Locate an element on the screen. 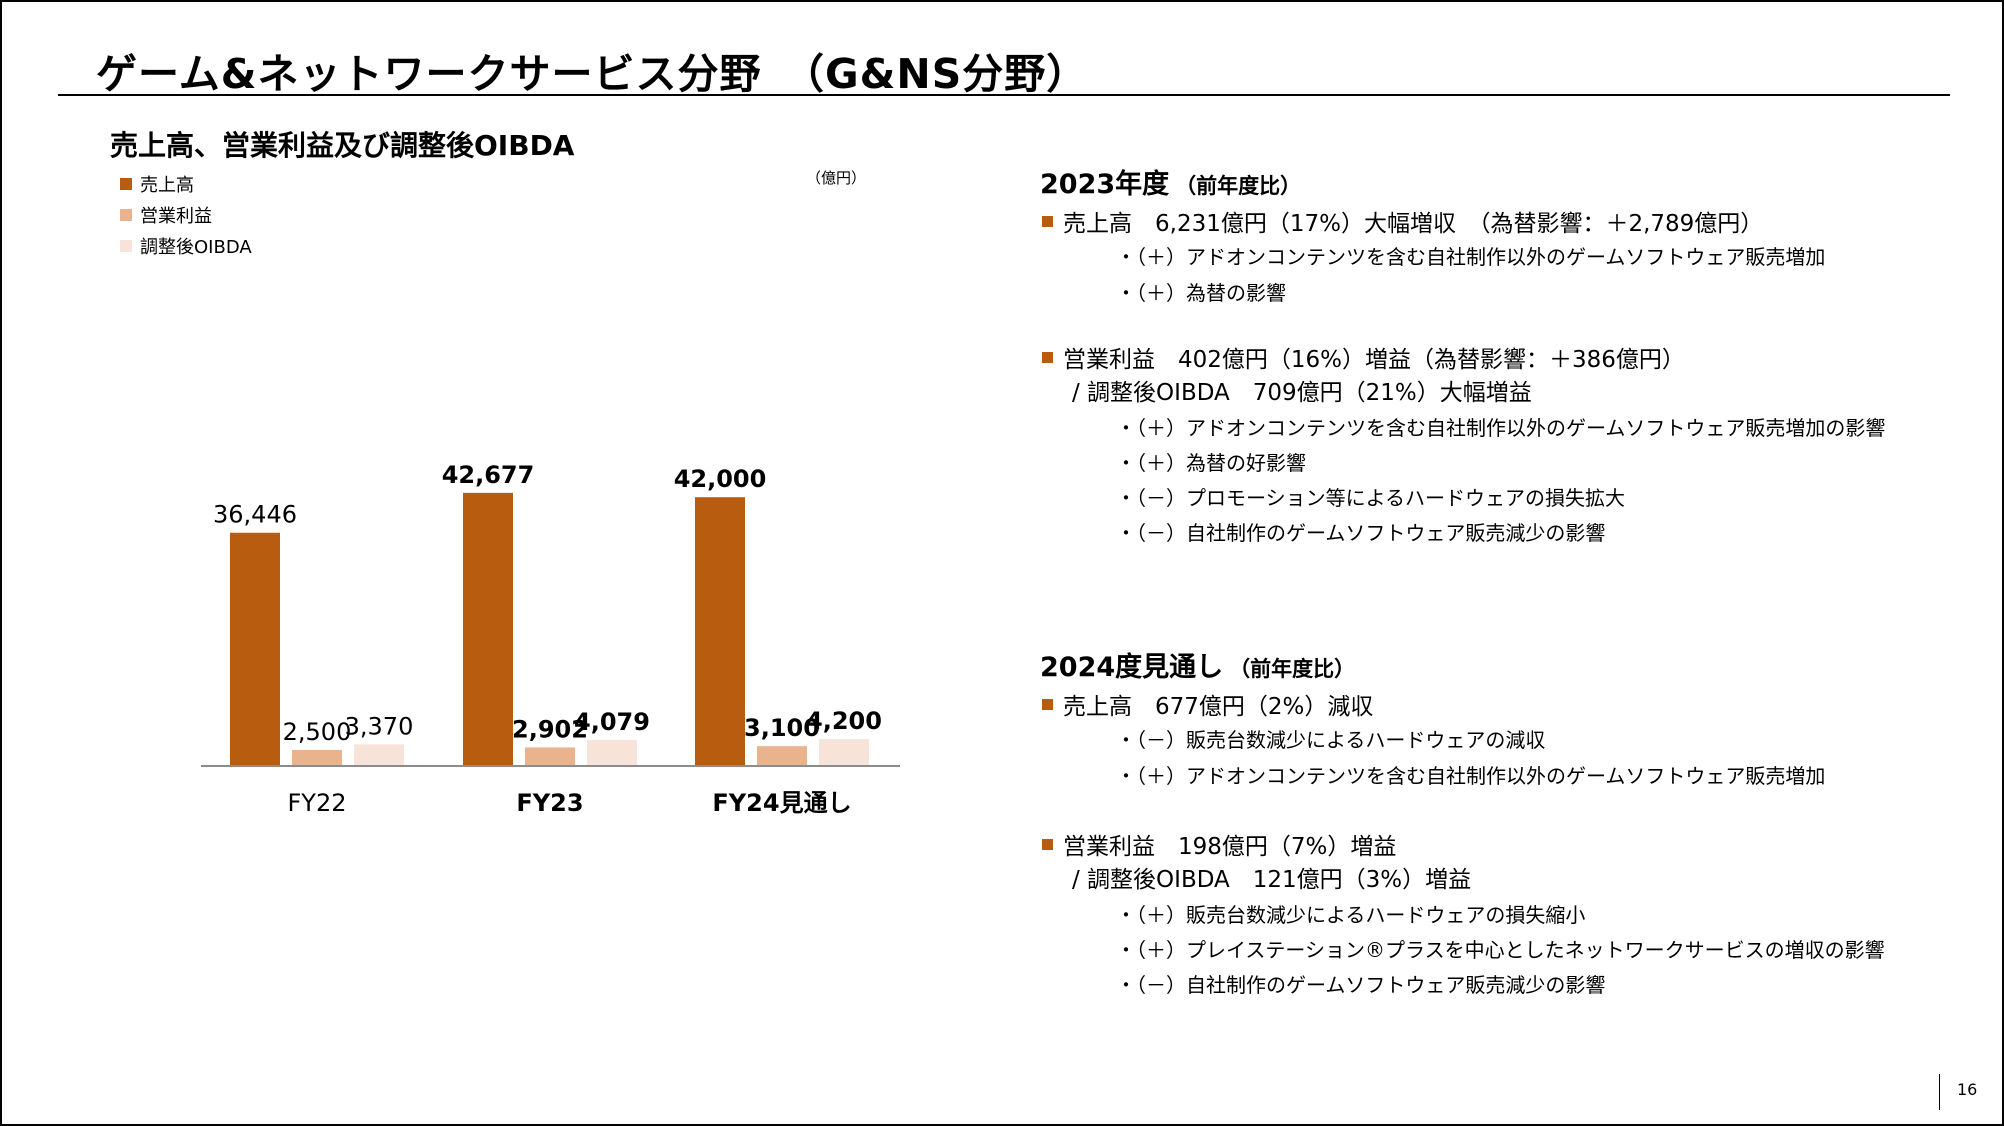  page-title: ゲーム&ネットワークサービス分野 （G&NS分野） is located at coordinates (592, 74).